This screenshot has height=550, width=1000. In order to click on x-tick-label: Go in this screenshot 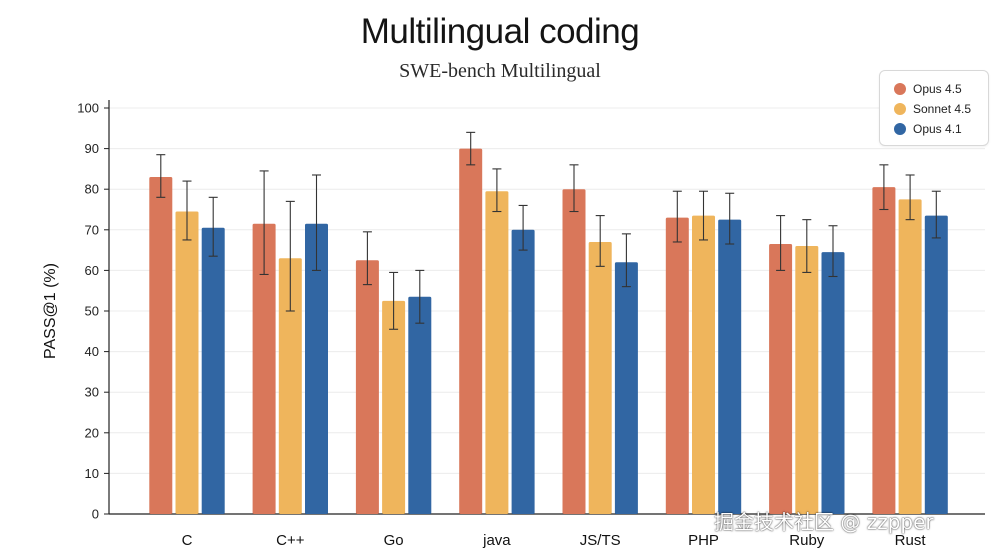, I will do `click(394, 540)`.